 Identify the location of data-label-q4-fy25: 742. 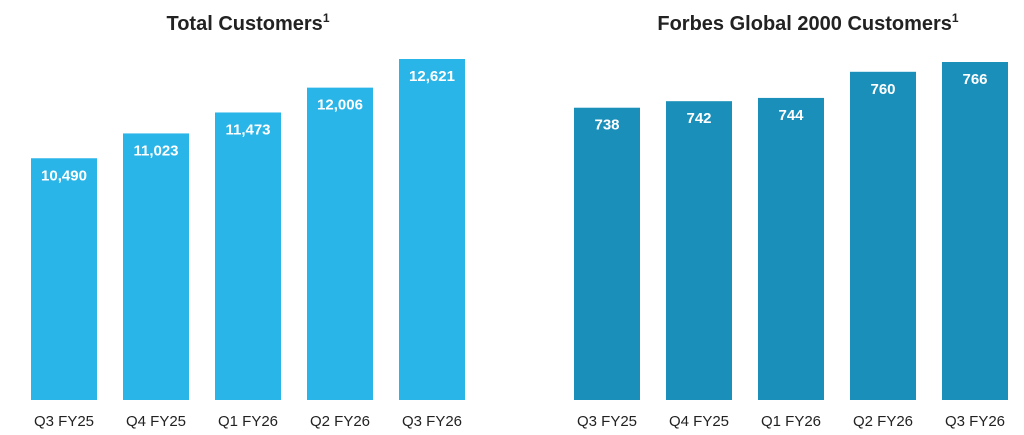
(698, 118).